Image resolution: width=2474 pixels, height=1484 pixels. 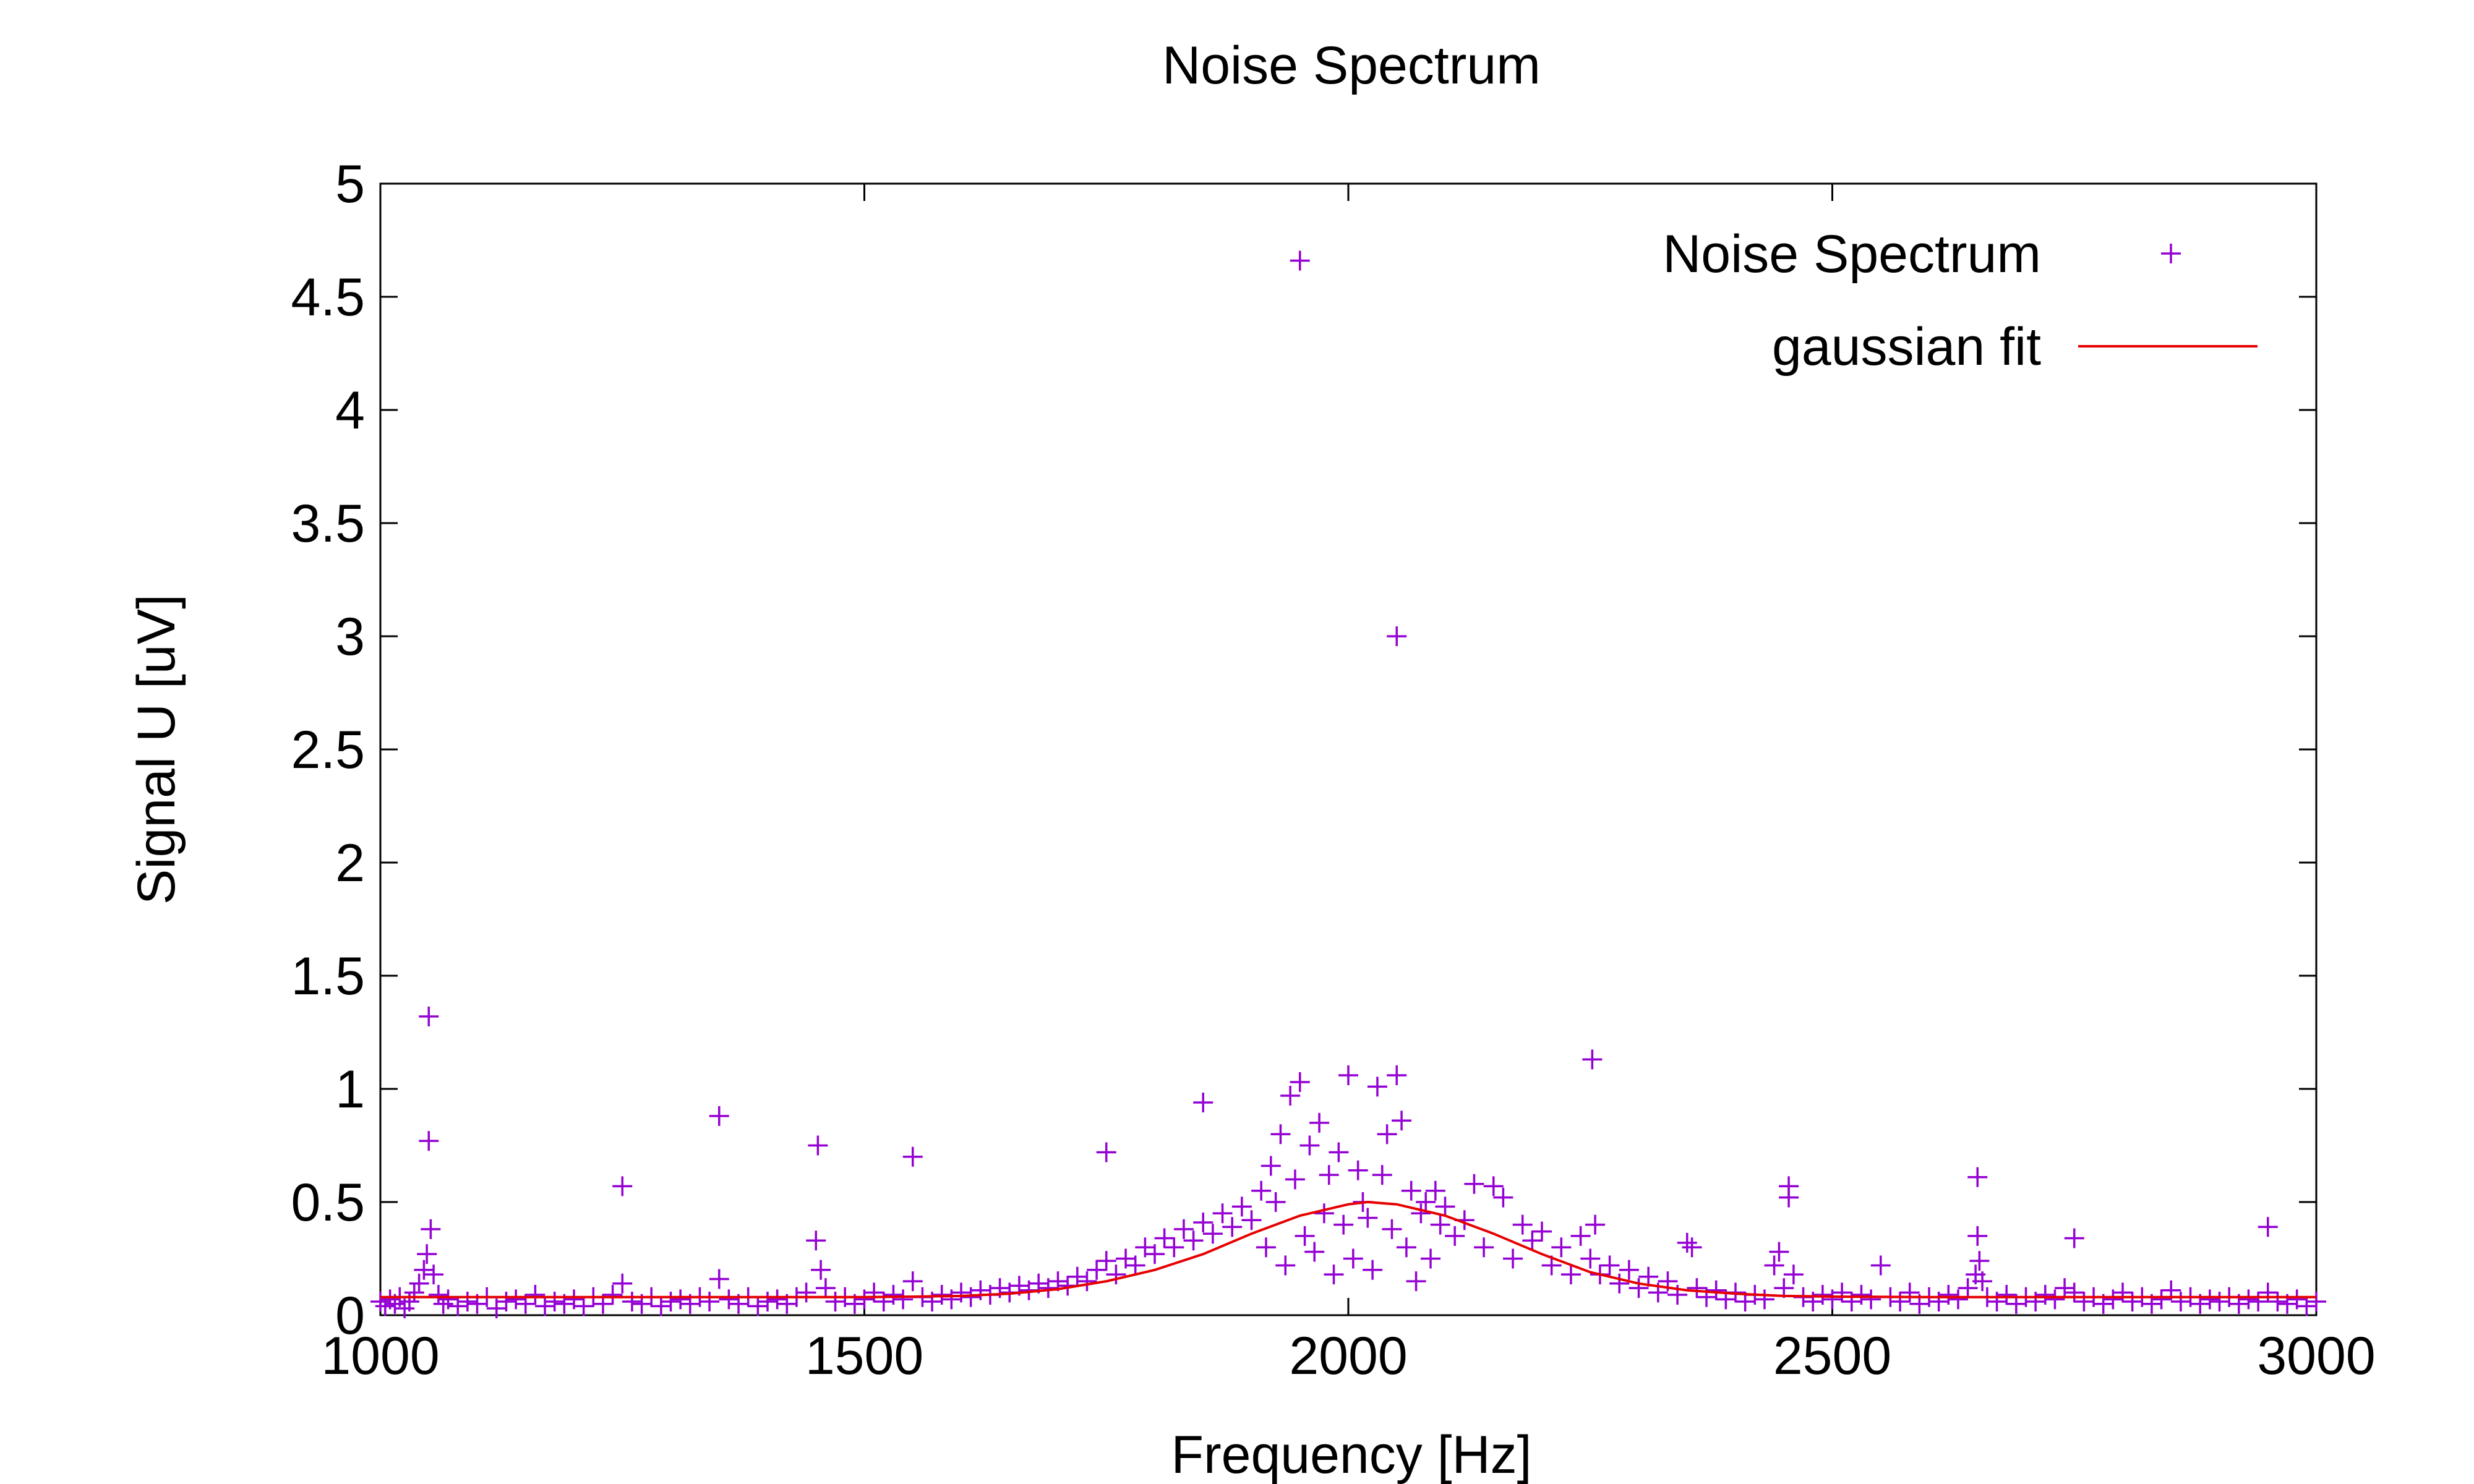 What do you see at coordinates (2316, 1356) in the screenshot?
I see `x-tick-label-3000: 3000` at bounding box center [2316, 1356].